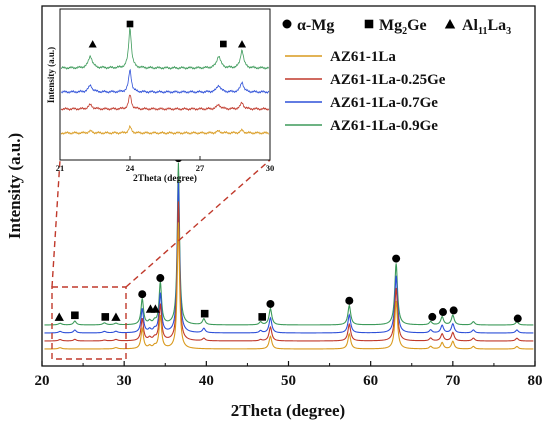 Image resolution: width=550 pixels, height=444 pixels. Describe the element at coordinates (165, 178) in the screenshot. I see `inset-x-axis-label: 2Theta (degree)` at that location.